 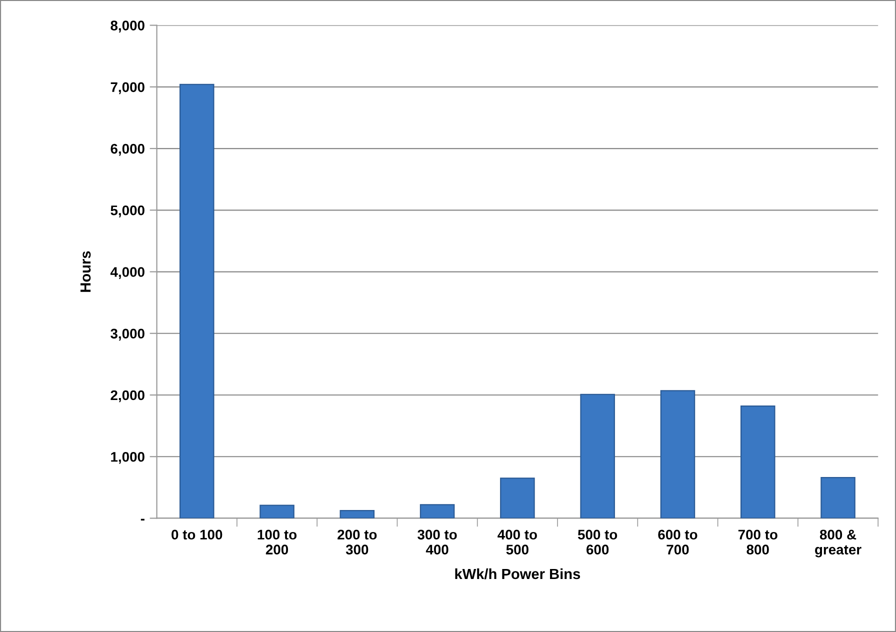 What do you see at coordinates (678, 542) in the screenshot?
I see `x-tick-label: 600 to 700` at bounding box center [678, 542].